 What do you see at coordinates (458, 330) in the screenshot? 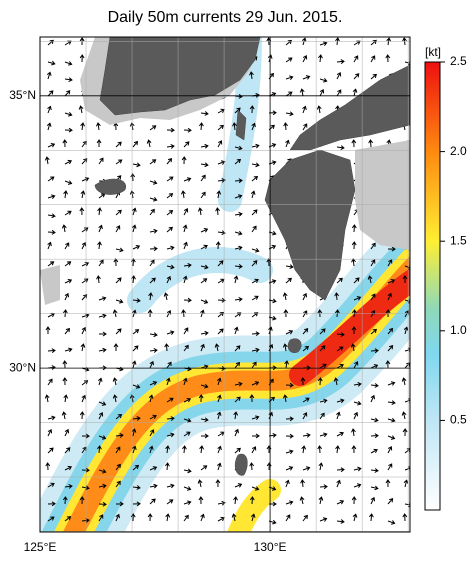
I see `colorbar-label: 1.0` at bounding box center [458, 330].